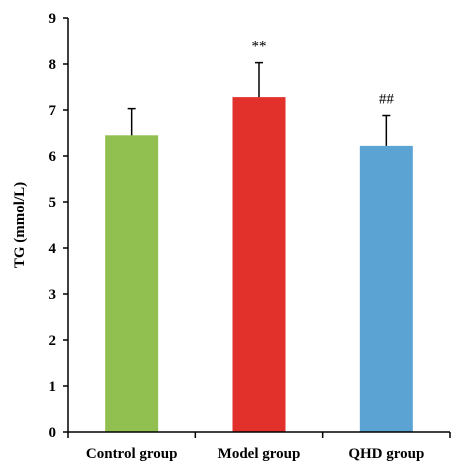  I want to click on x-tick-label: QHD group, so click(386, 454).